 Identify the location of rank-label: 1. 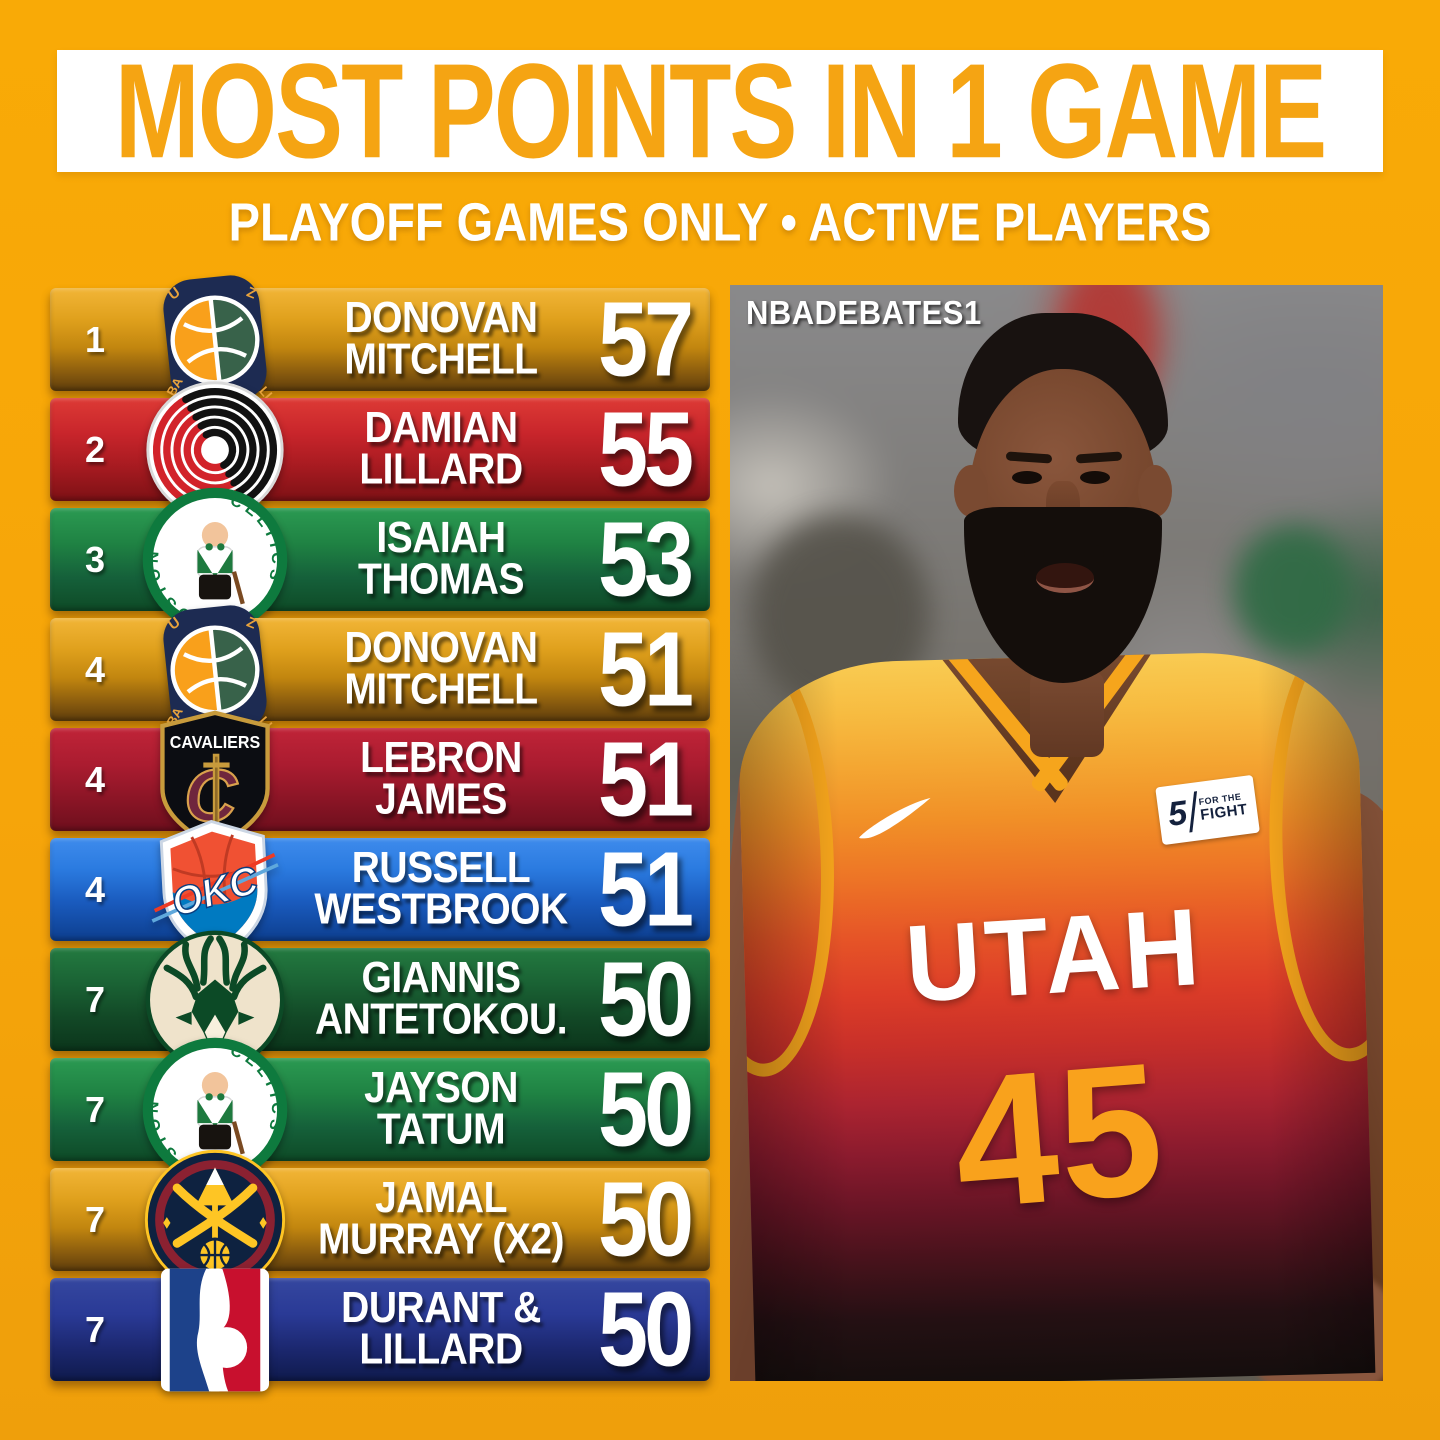
(95, 339).